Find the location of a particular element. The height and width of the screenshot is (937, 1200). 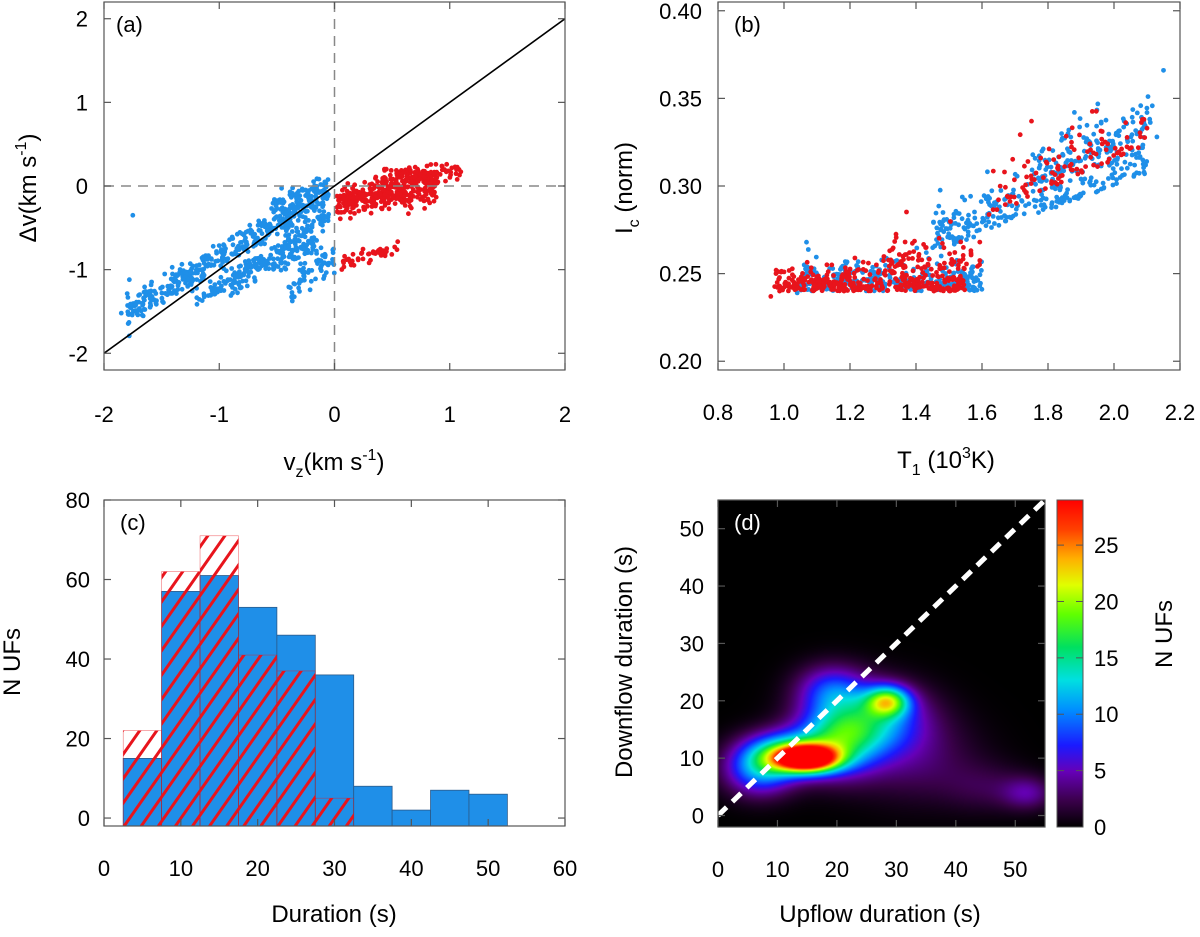

x-tick-label: 20 is located at coordinates (257, 868).